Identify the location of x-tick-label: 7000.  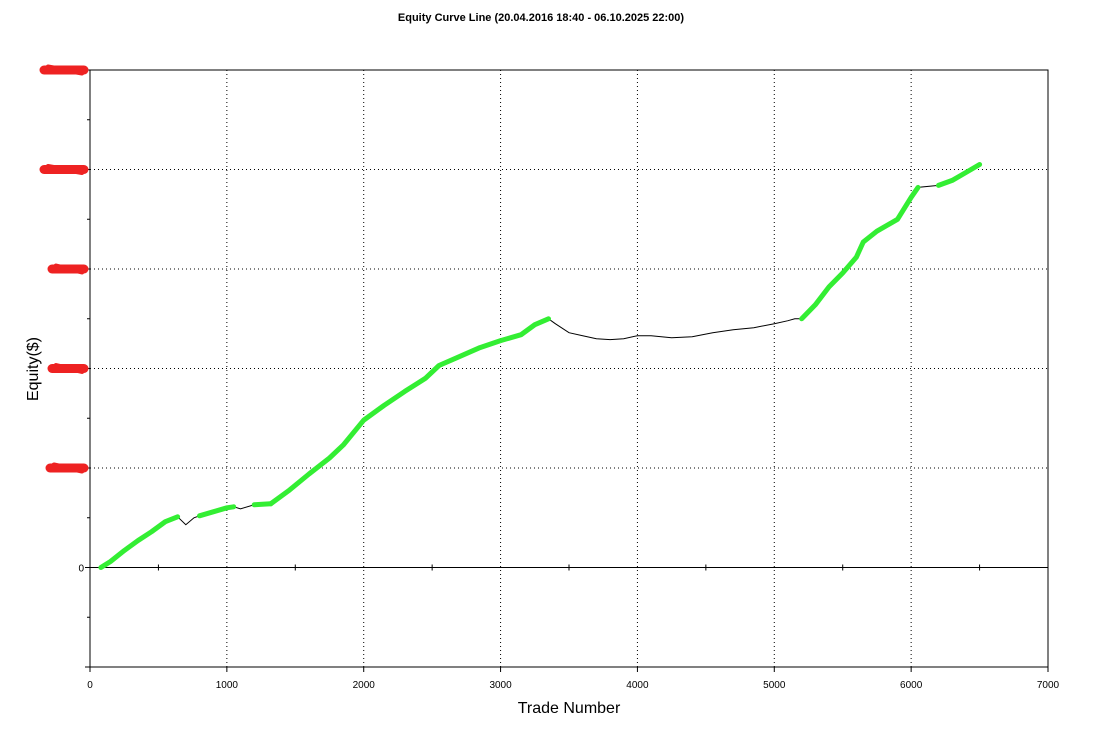
(1048, 685).